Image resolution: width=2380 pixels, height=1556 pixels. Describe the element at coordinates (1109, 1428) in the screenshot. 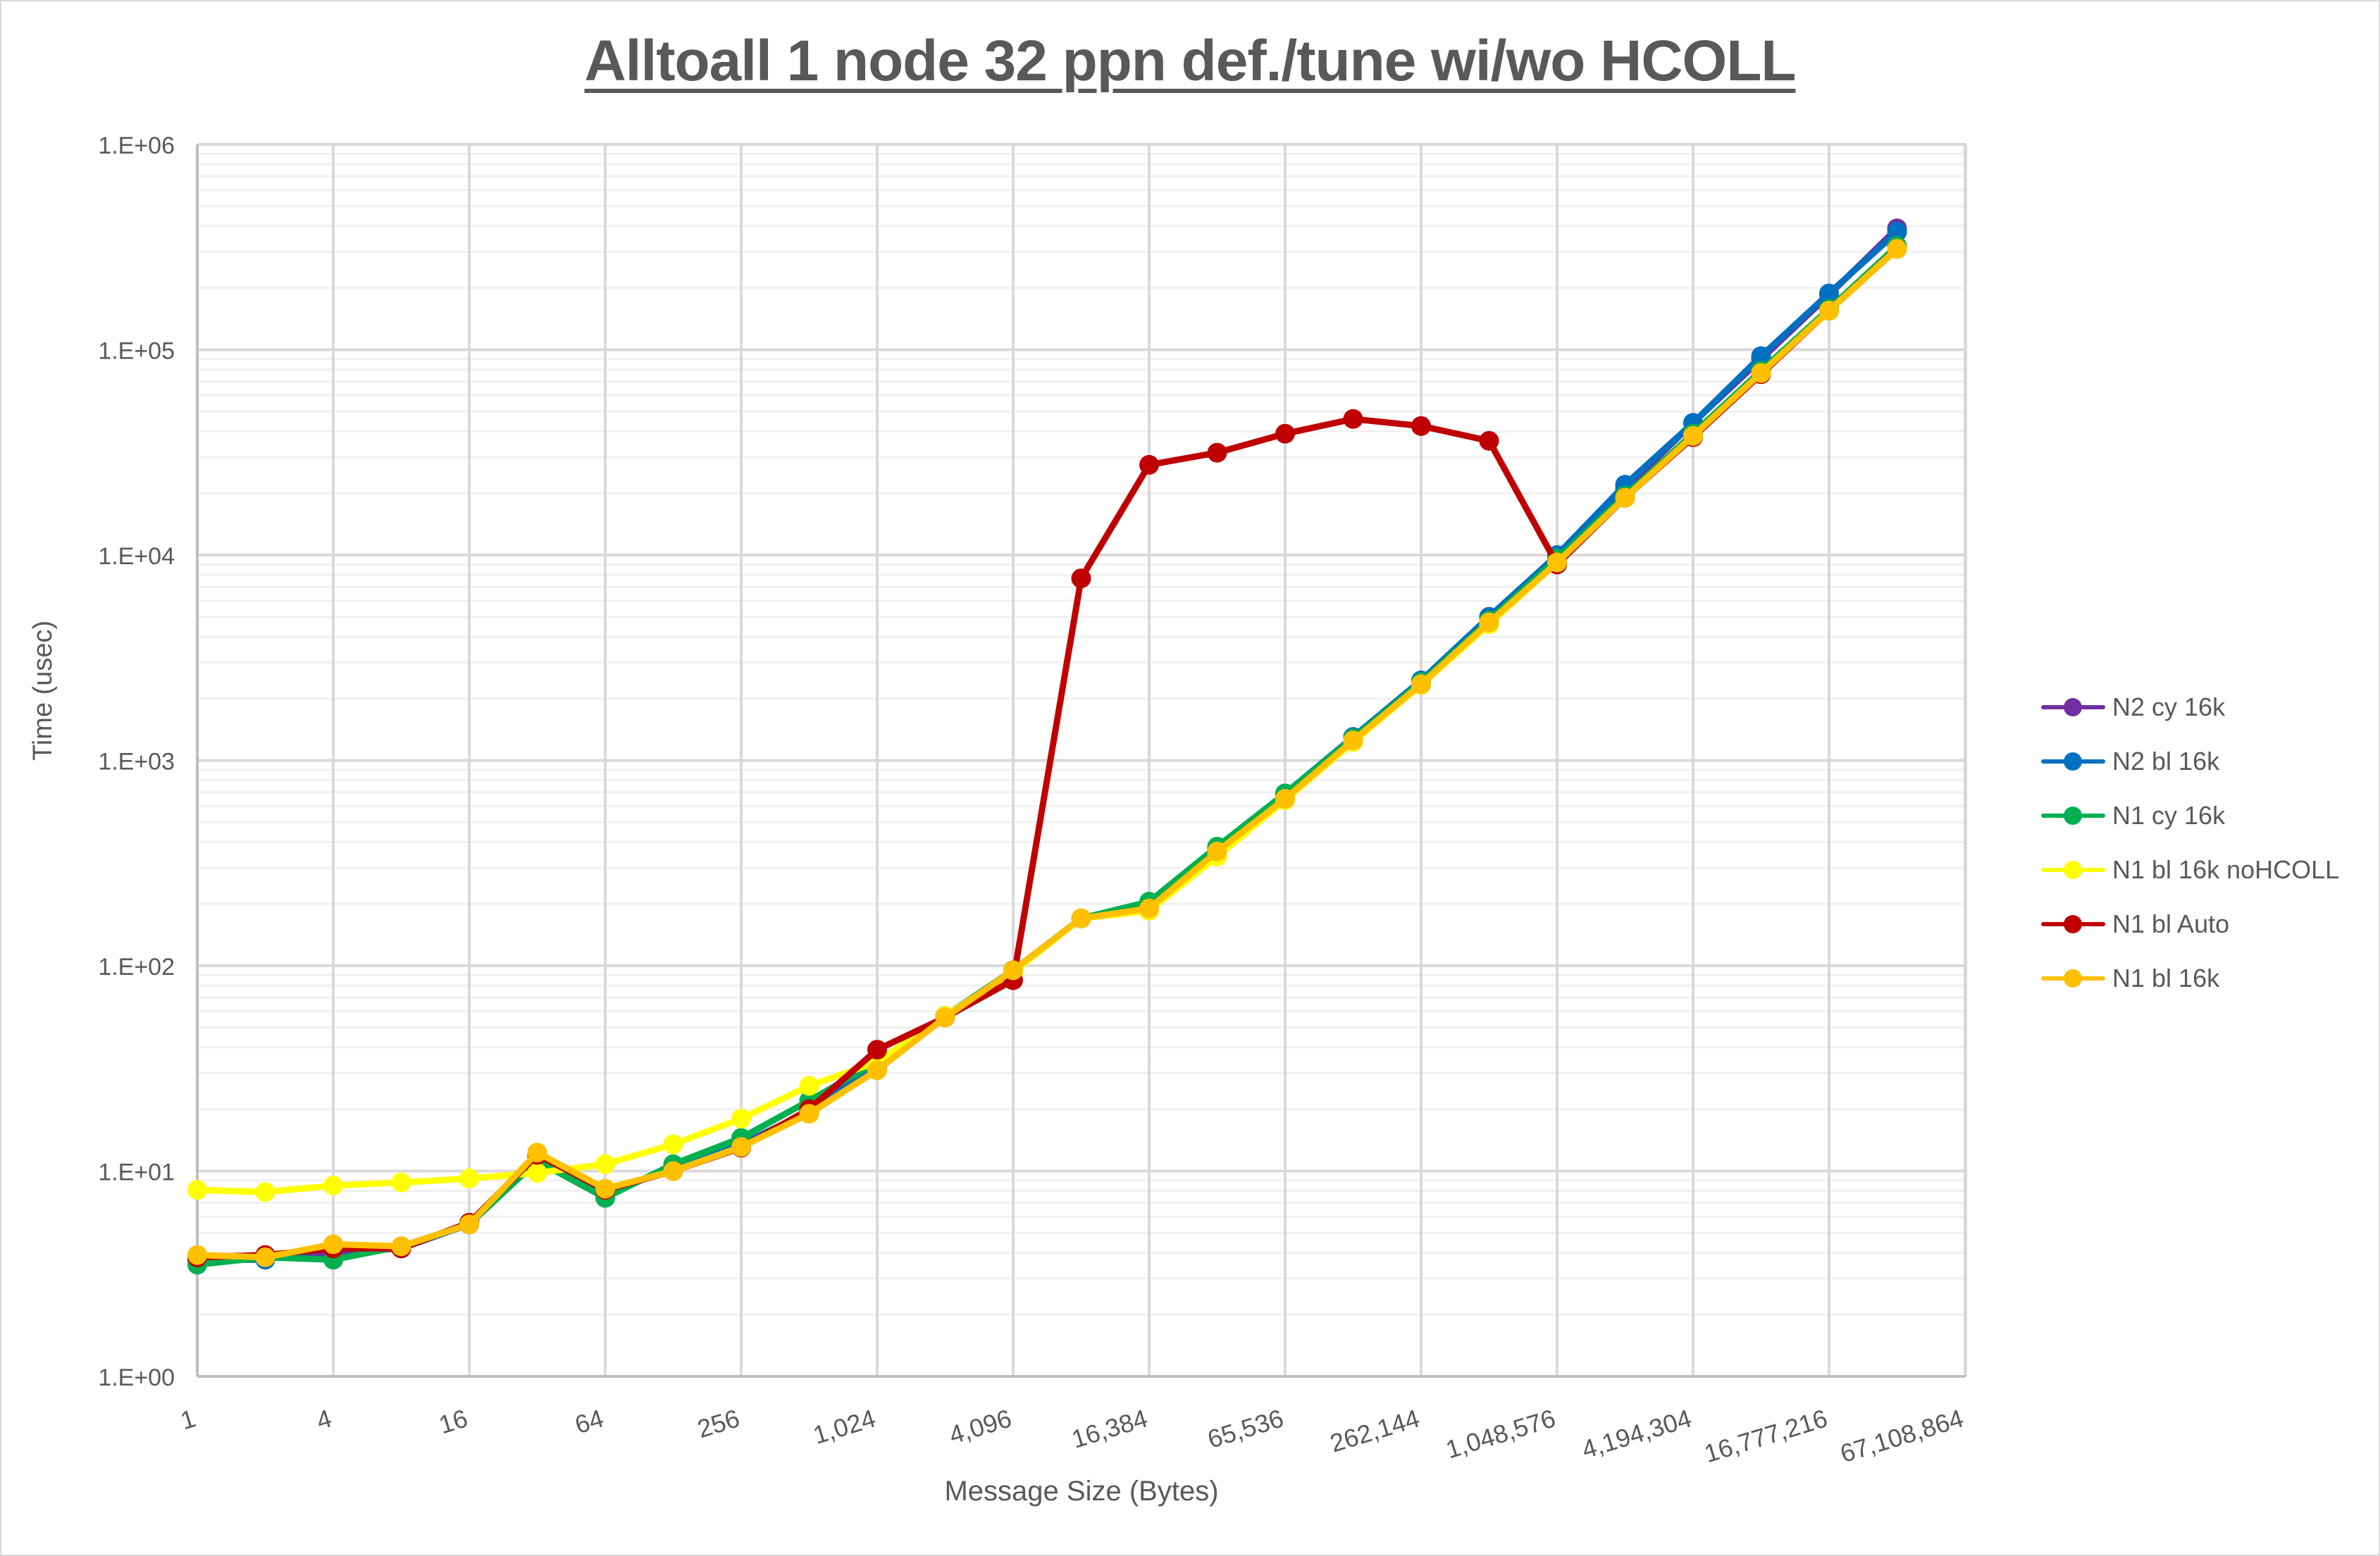

I see `x-tick-label: 16,384` at that location.